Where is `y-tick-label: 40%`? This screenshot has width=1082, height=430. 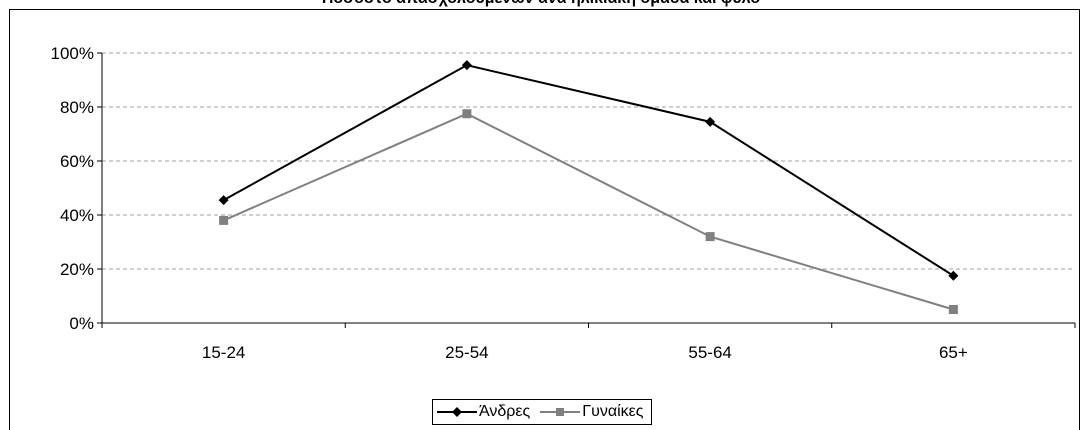 y-tick-label: 40% is located at coordinates (77, 215).